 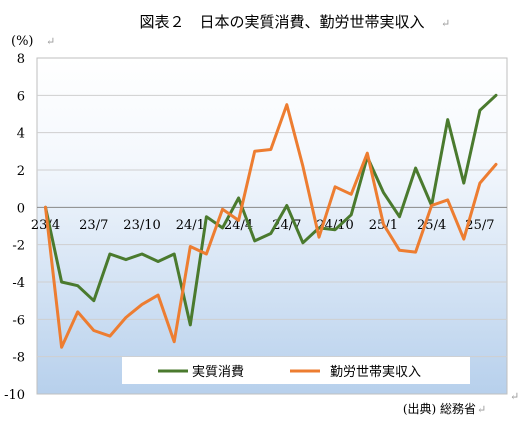 What do you see at coordinates (21, 96) in the screenshot?
I see `y-tick-label: 6` at bounding box center [21, 96].